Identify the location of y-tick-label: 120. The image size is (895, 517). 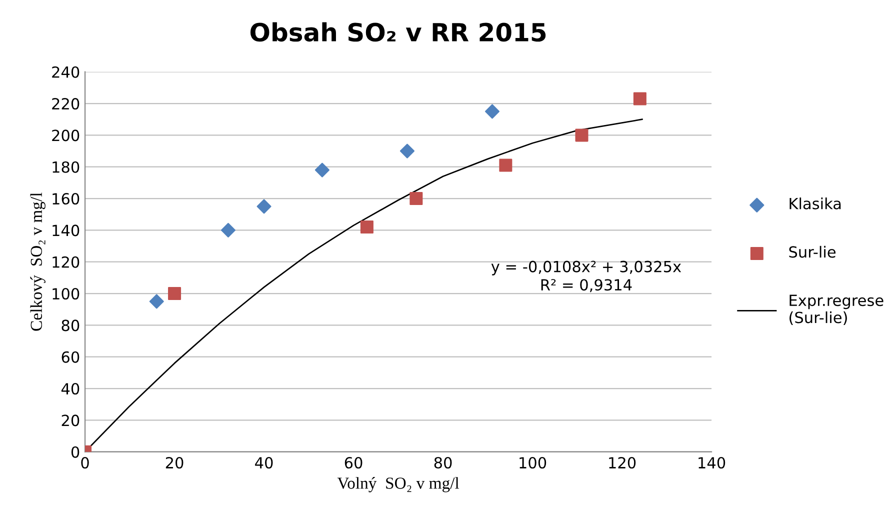
(66, 262).